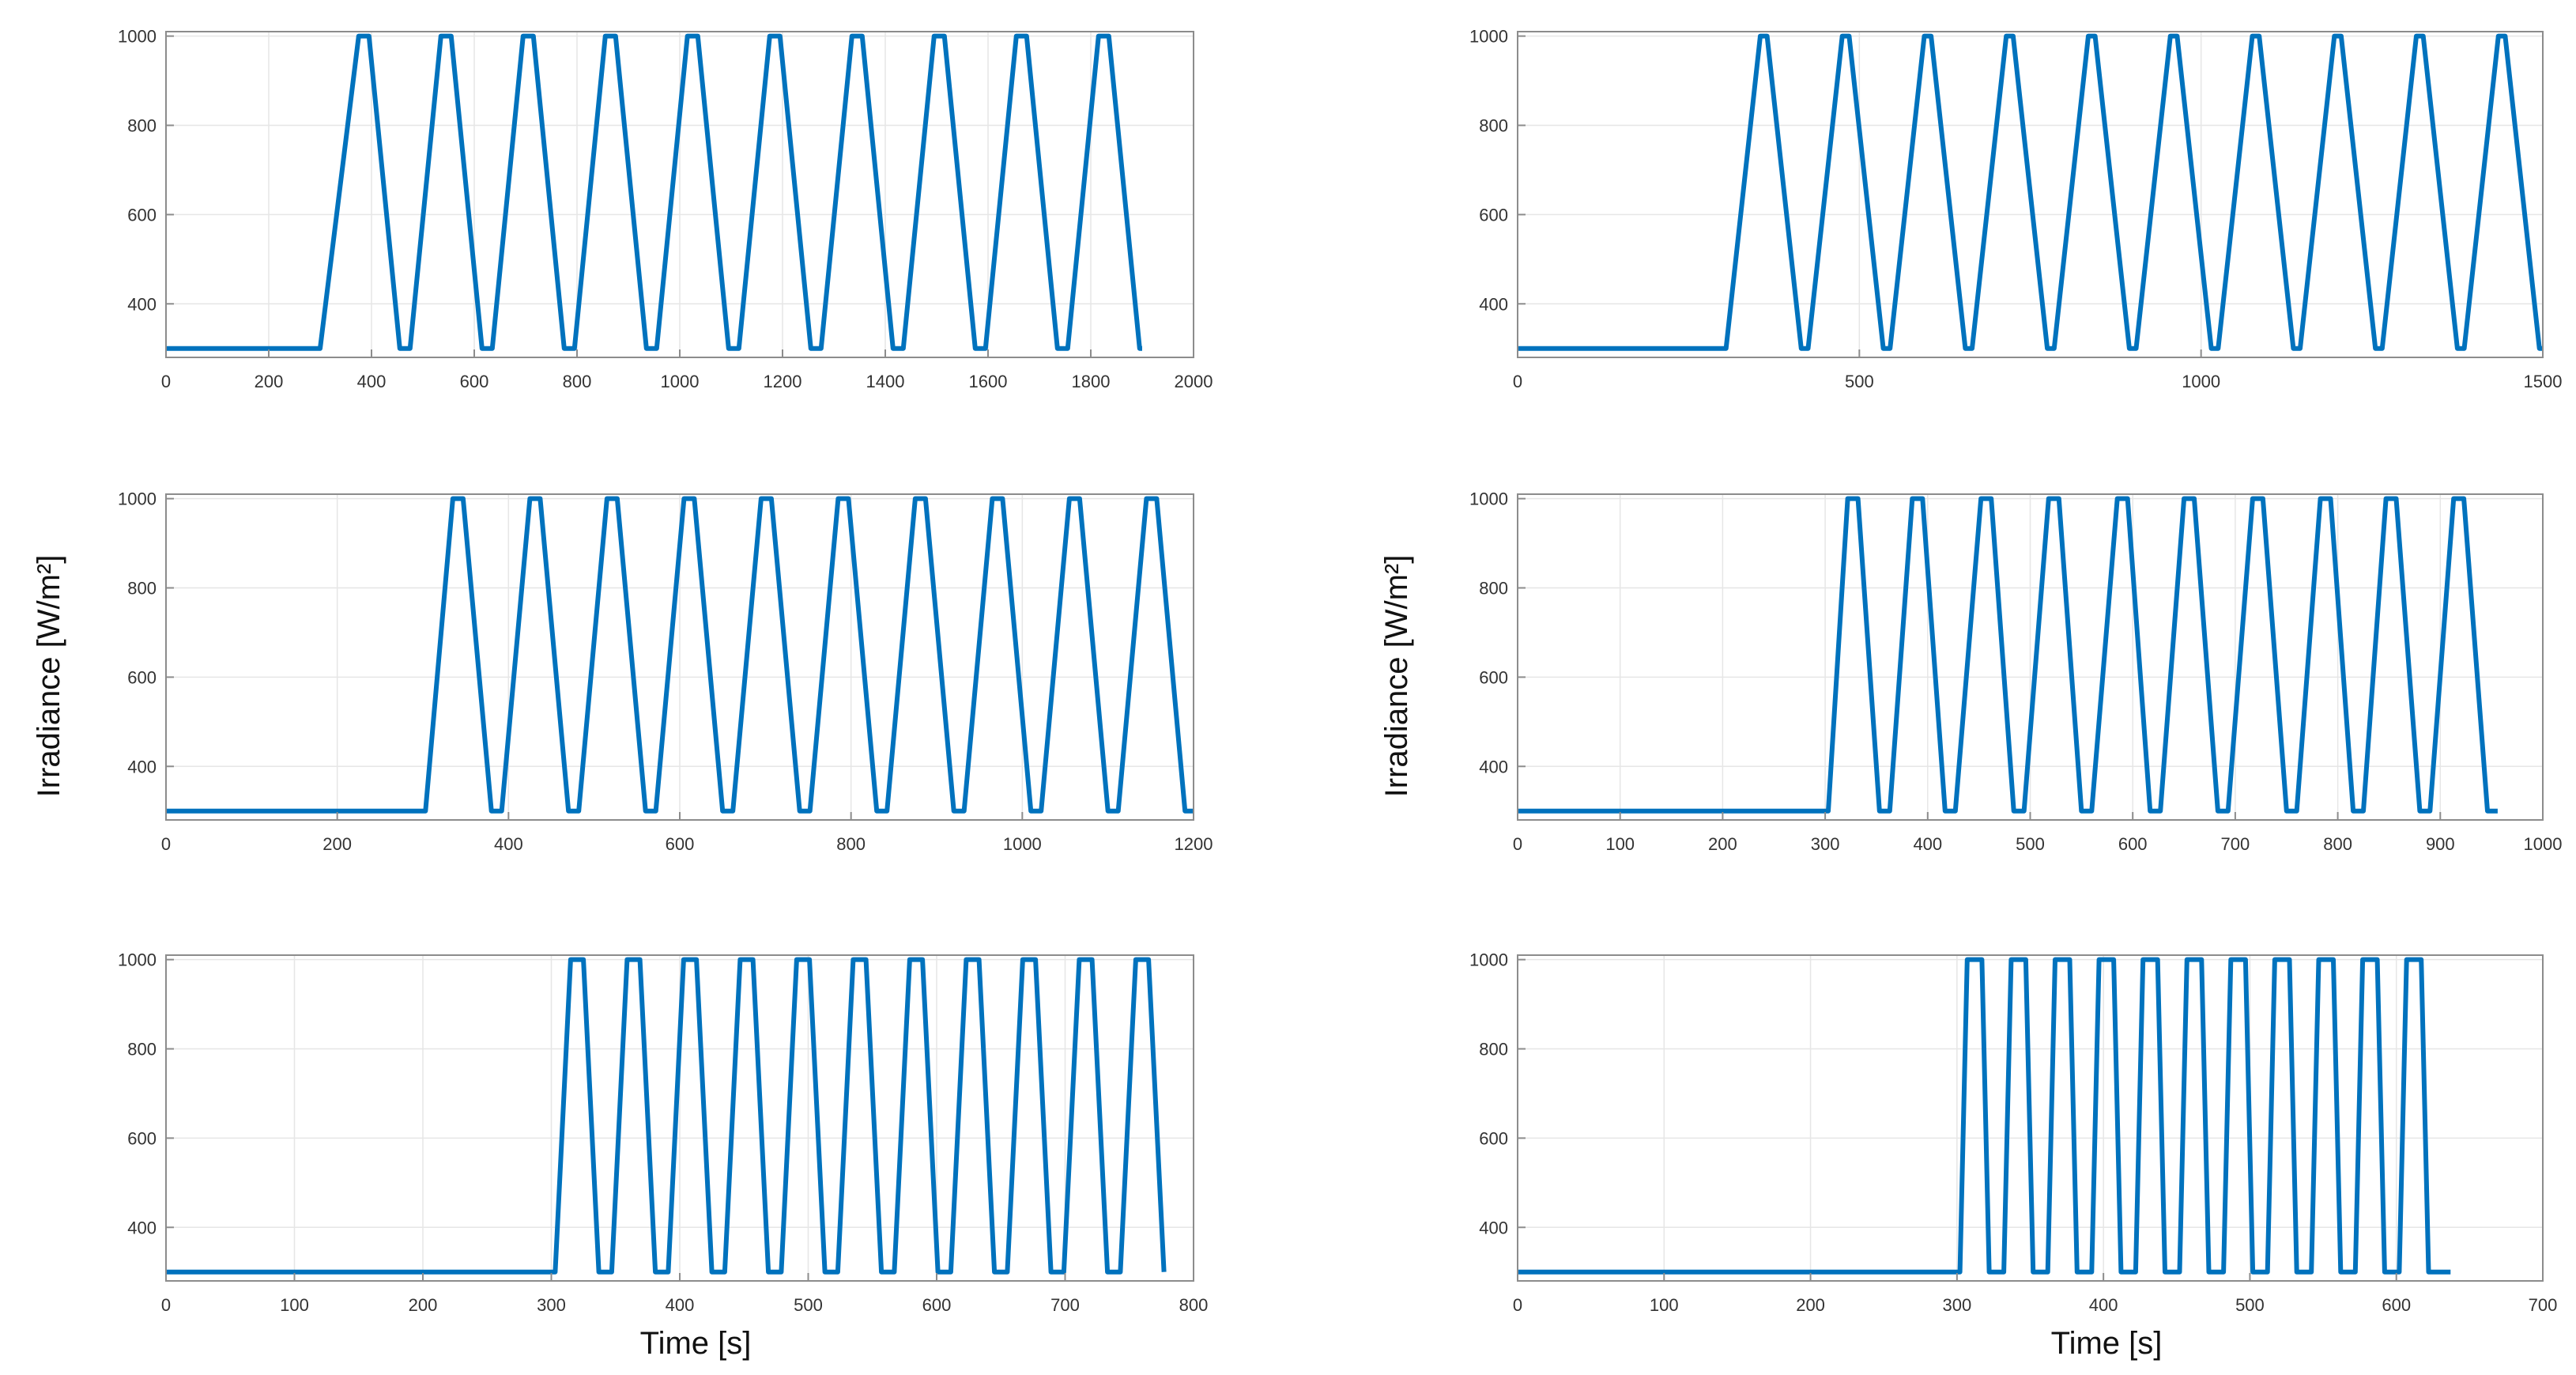 Image resolution: width=2576 pixels, height=1375 pixels. What do you see at coordinates (2543, 381) in the screenshot?
I see `x-tick-label: 1500` at bounding box center [2543, 381].